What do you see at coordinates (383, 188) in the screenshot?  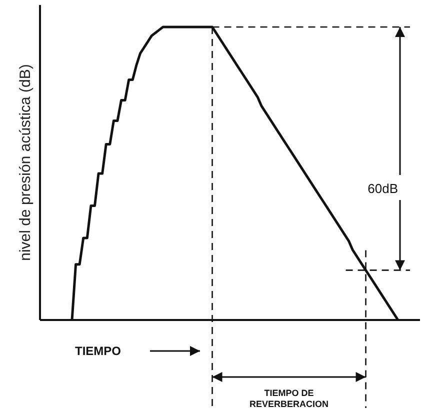 I see `annotation: 60dB` at bounding box center [383, 188].